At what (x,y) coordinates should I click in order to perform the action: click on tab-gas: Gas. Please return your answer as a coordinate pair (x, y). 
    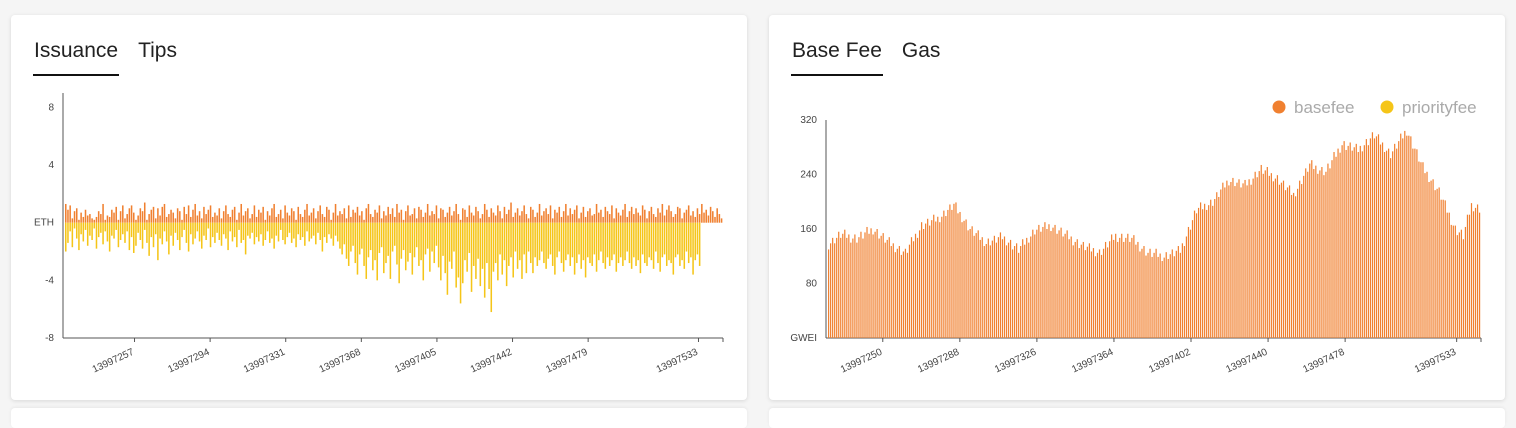
    Looking at the image, I should click on (921, 50).